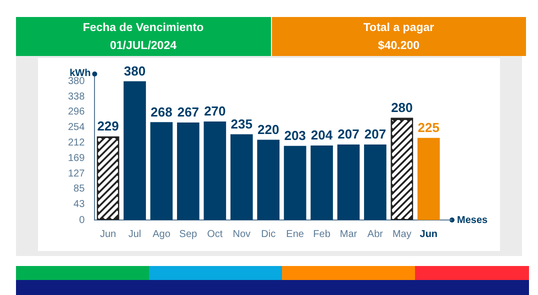 The height and width of the screenshot is (295, 538). I want to click on data-label: 268, so click(161, 112).